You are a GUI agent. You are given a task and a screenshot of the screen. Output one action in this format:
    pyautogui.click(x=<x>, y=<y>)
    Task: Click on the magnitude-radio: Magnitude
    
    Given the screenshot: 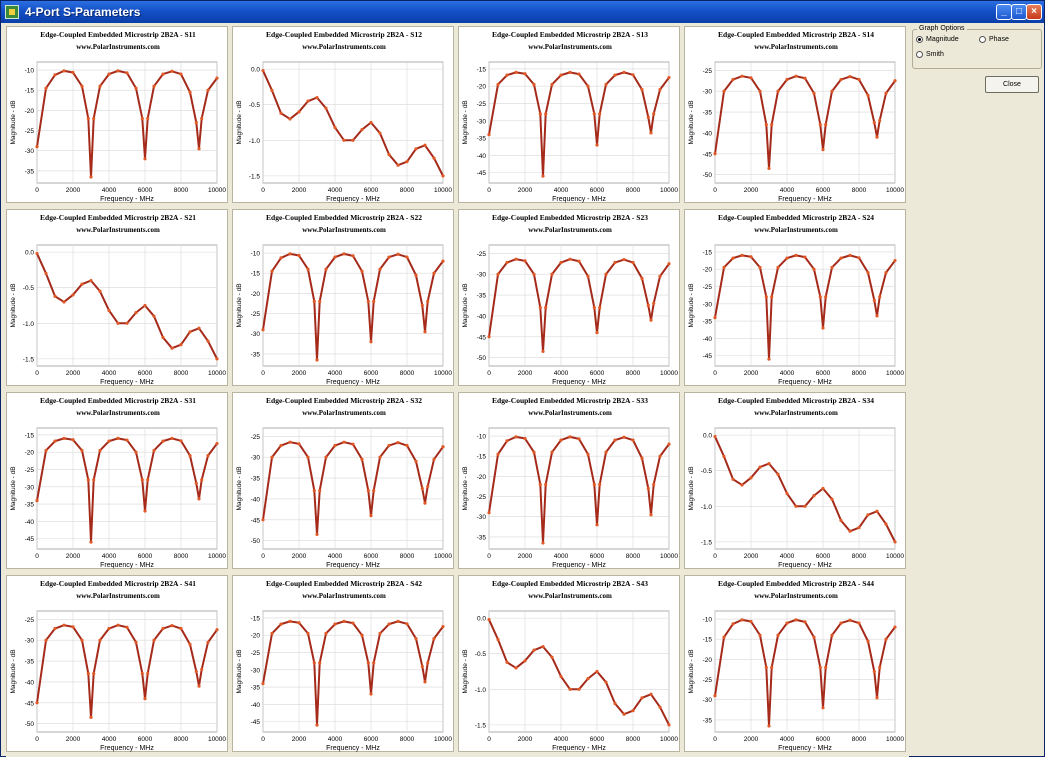 What is the action you would take?
    pyautogui.click(x=937, y=39)
    